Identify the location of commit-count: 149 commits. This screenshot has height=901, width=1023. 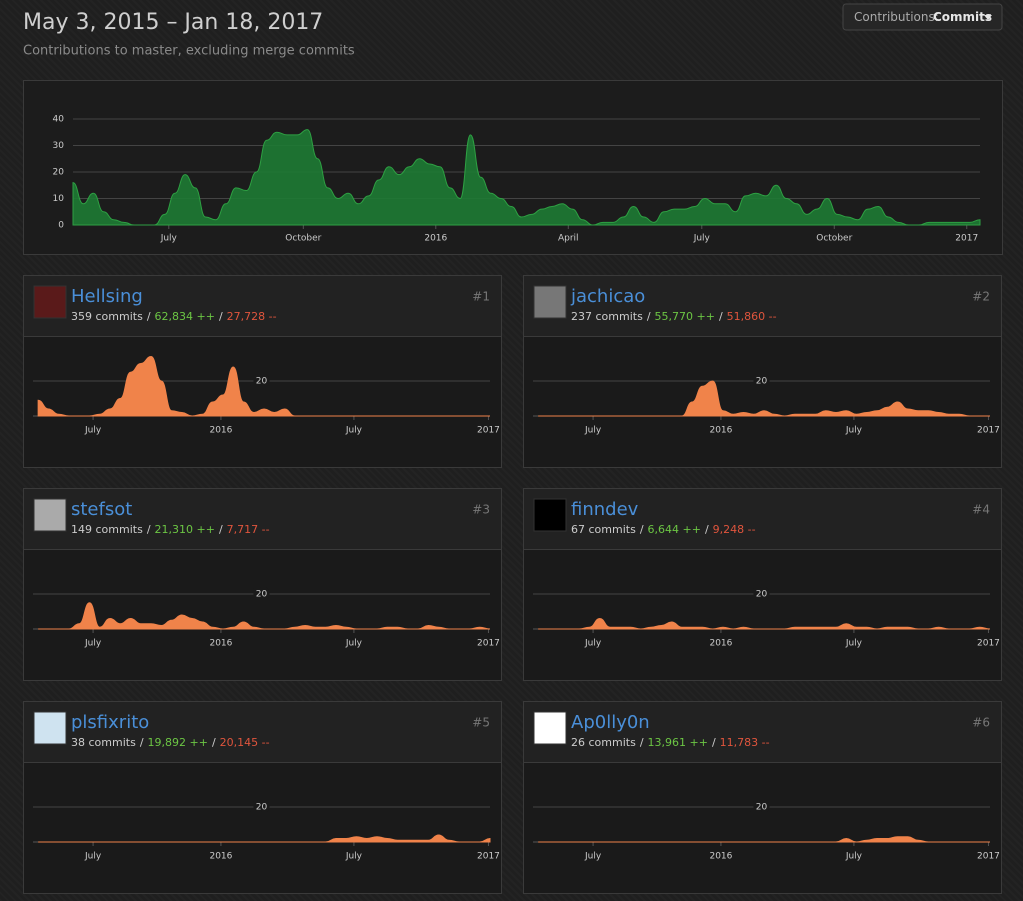
(107, 529).